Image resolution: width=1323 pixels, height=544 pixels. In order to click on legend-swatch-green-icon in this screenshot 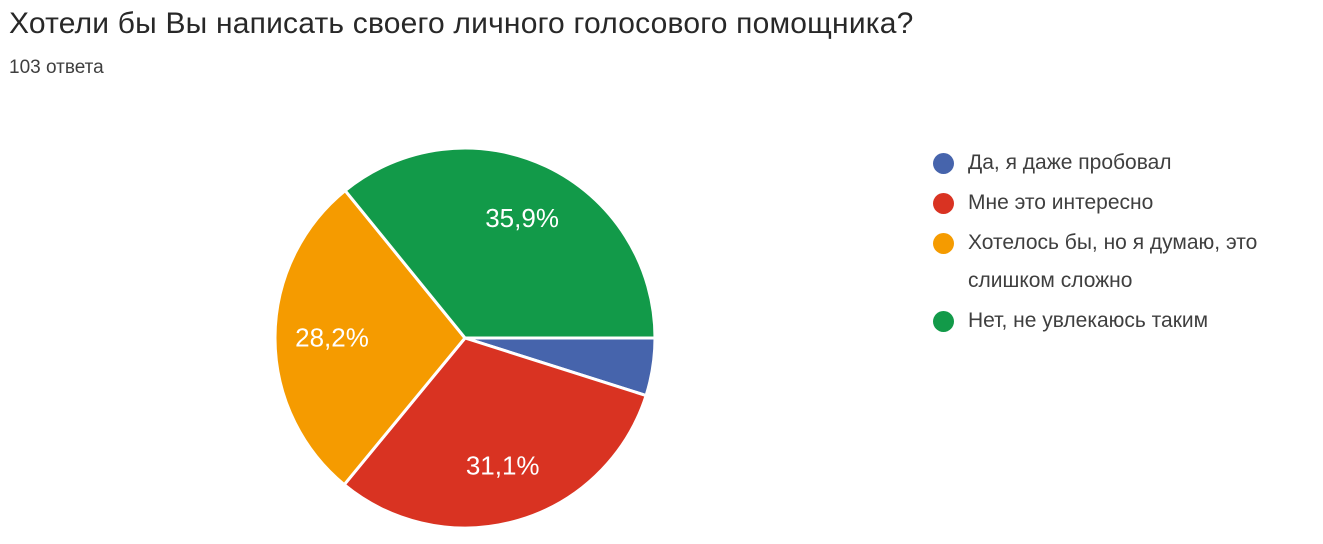, I will do `click(943, 321)`.